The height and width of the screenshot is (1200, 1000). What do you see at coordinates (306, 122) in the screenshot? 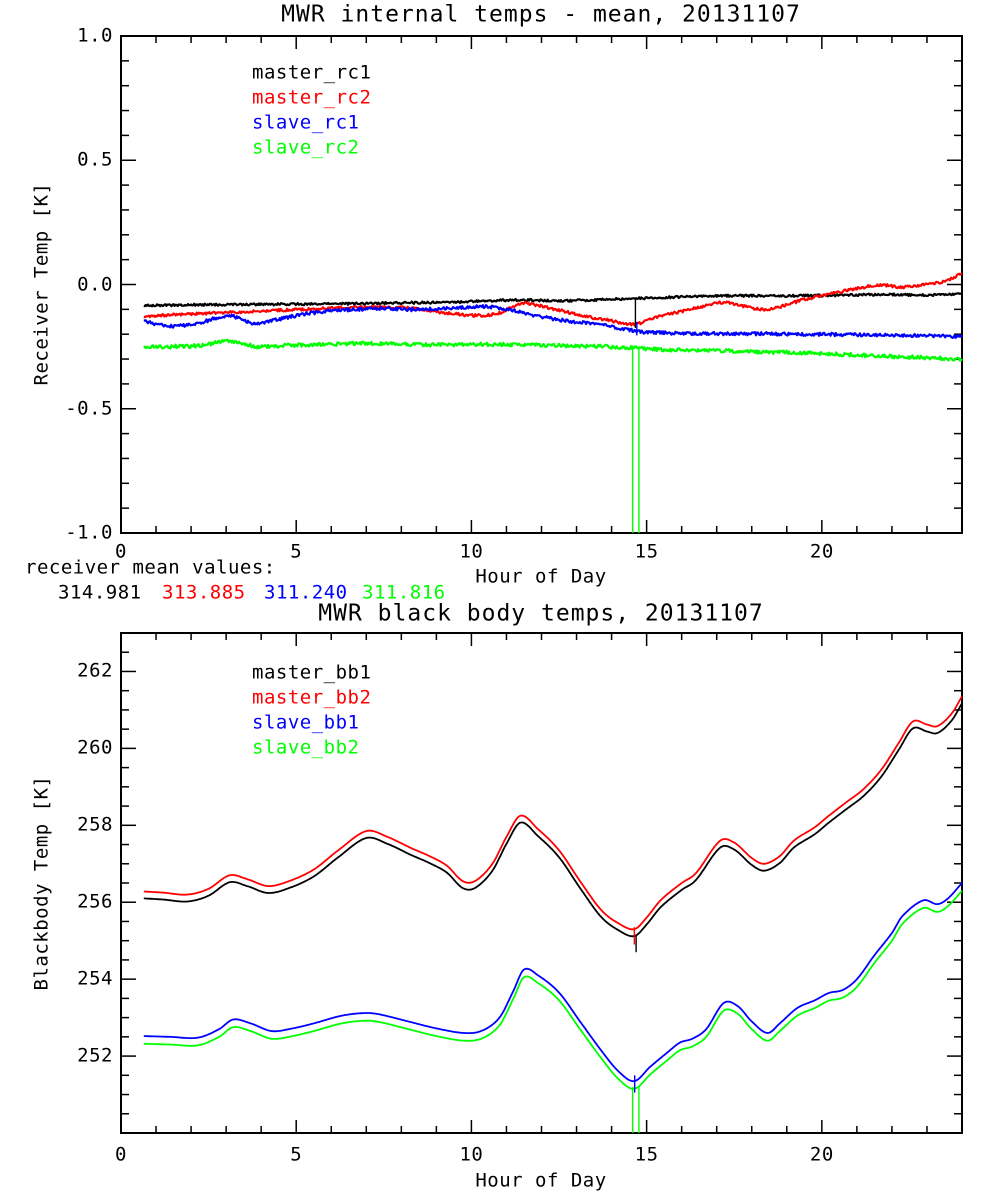
I see `legend-item-slave_rc1: slave_rc1` at bounding box center [306, 122].